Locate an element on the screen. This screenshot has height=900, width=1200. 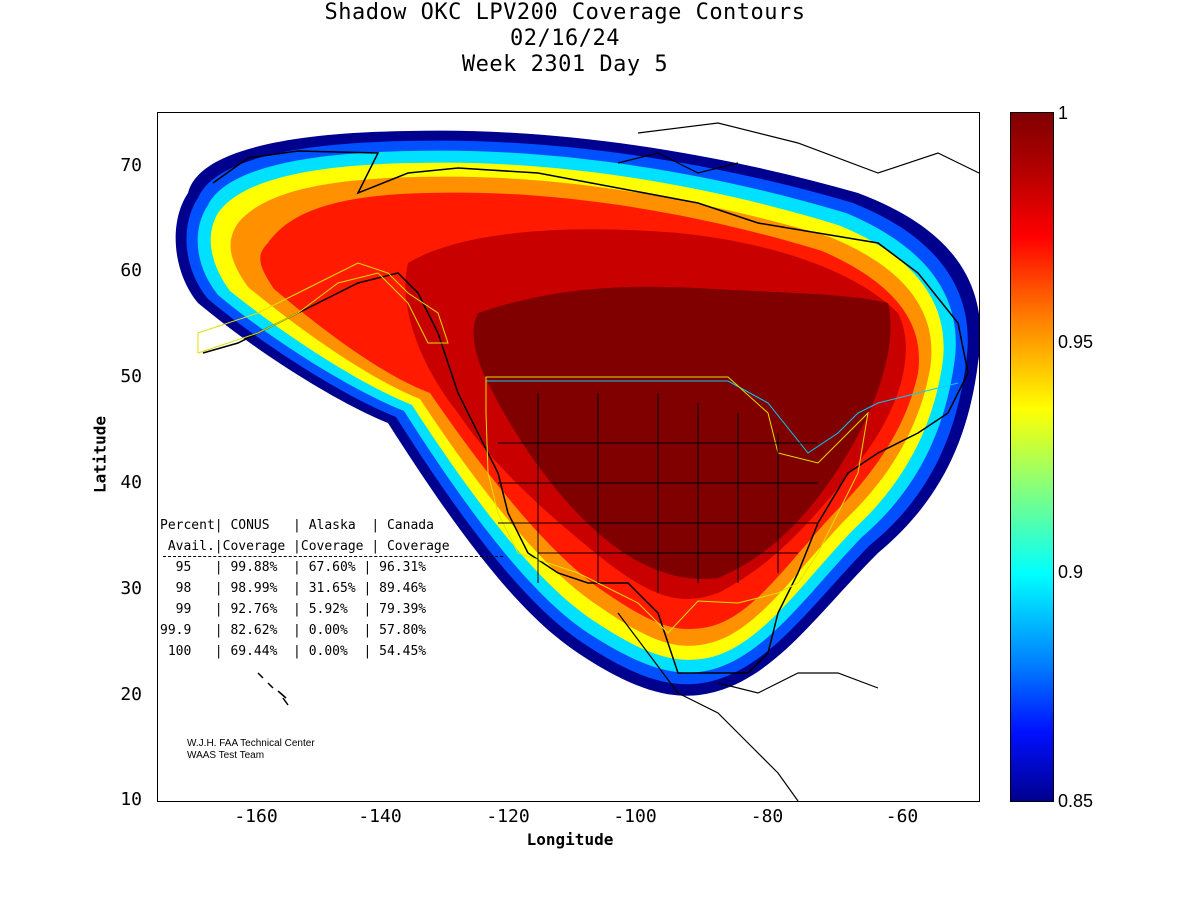
y-tick-label: 60 is located at coordinates (131, 270).